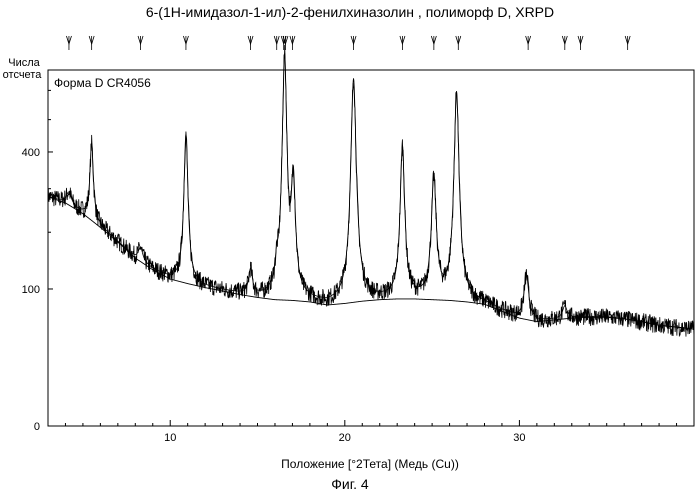 This screenshot has height=491, width=699. What do you see at coordinates (31, 290) in the screenshot?
I see `y-tick-label: 100` at bounding box center [31, 290].